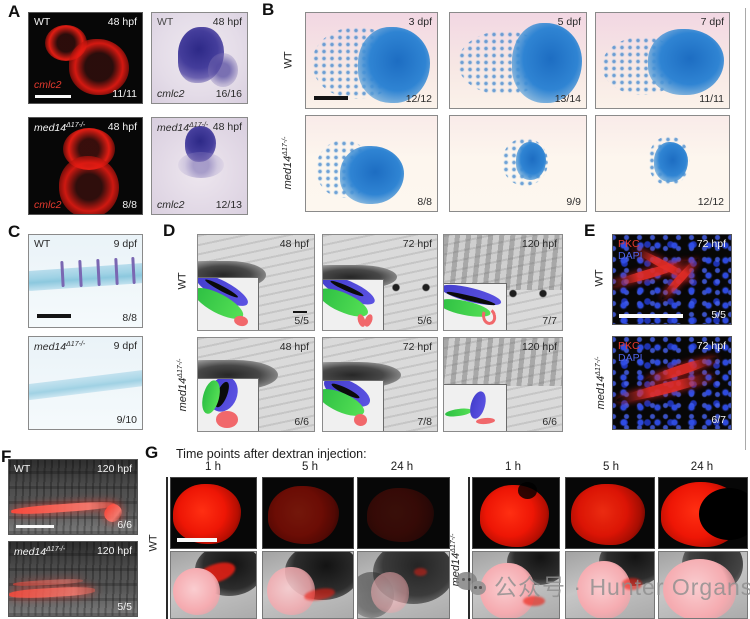 The width and height of the screenshot is (750, 619). What do you see at coordinates (403, 513) in the screenshot?
I see `micrograph-g-wt-fluor-24h` at bounding box center [403, 513].